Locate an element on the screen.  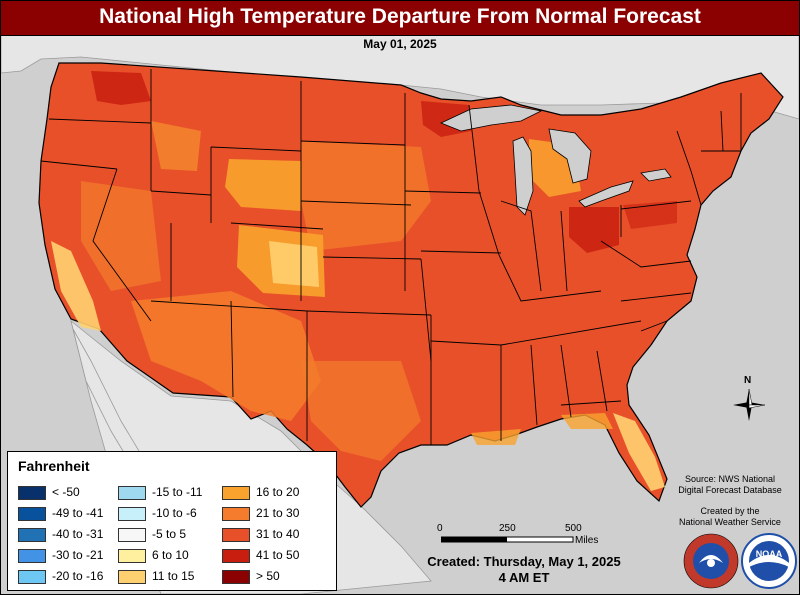
legend-item: 11 to 15 is located at coordinates (156, 576).